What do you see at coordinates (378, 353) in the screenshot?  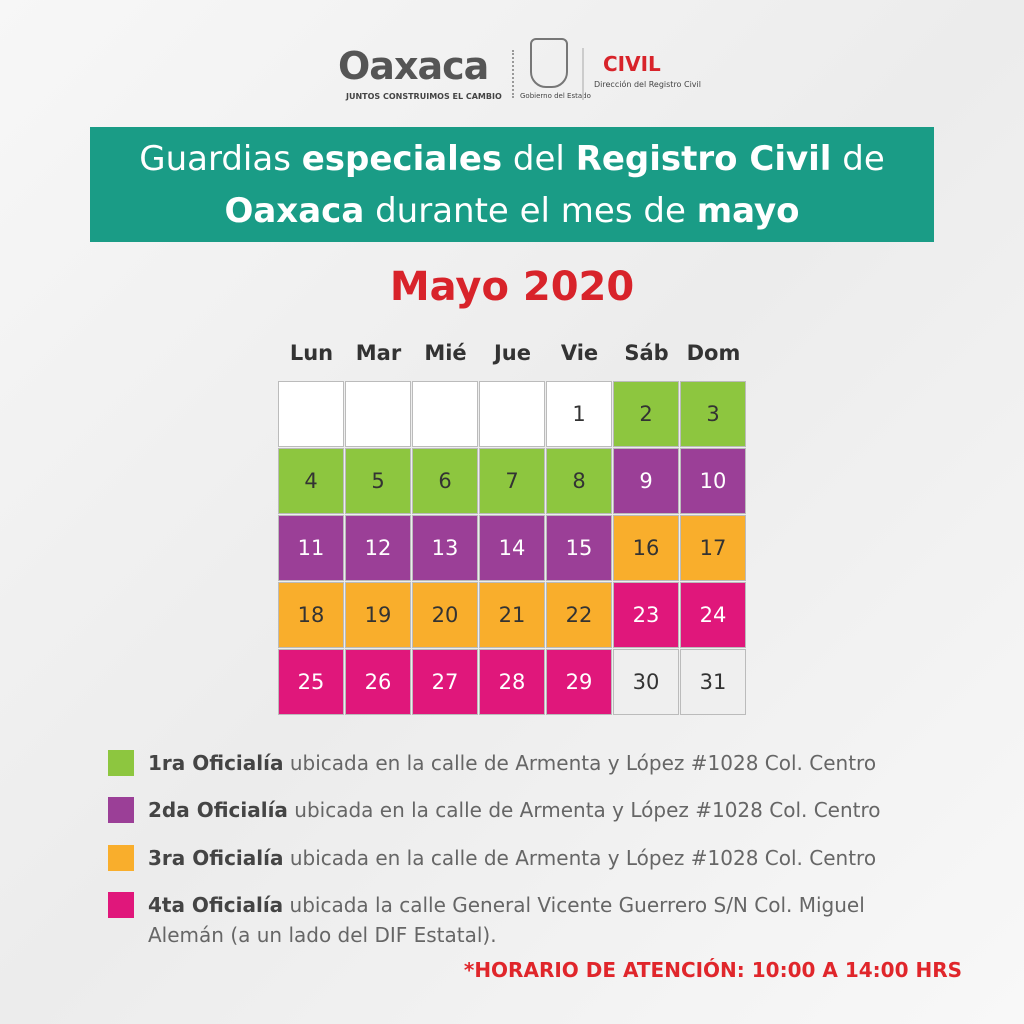 I see `weekday: Mar` at bounding box center [378, 353].